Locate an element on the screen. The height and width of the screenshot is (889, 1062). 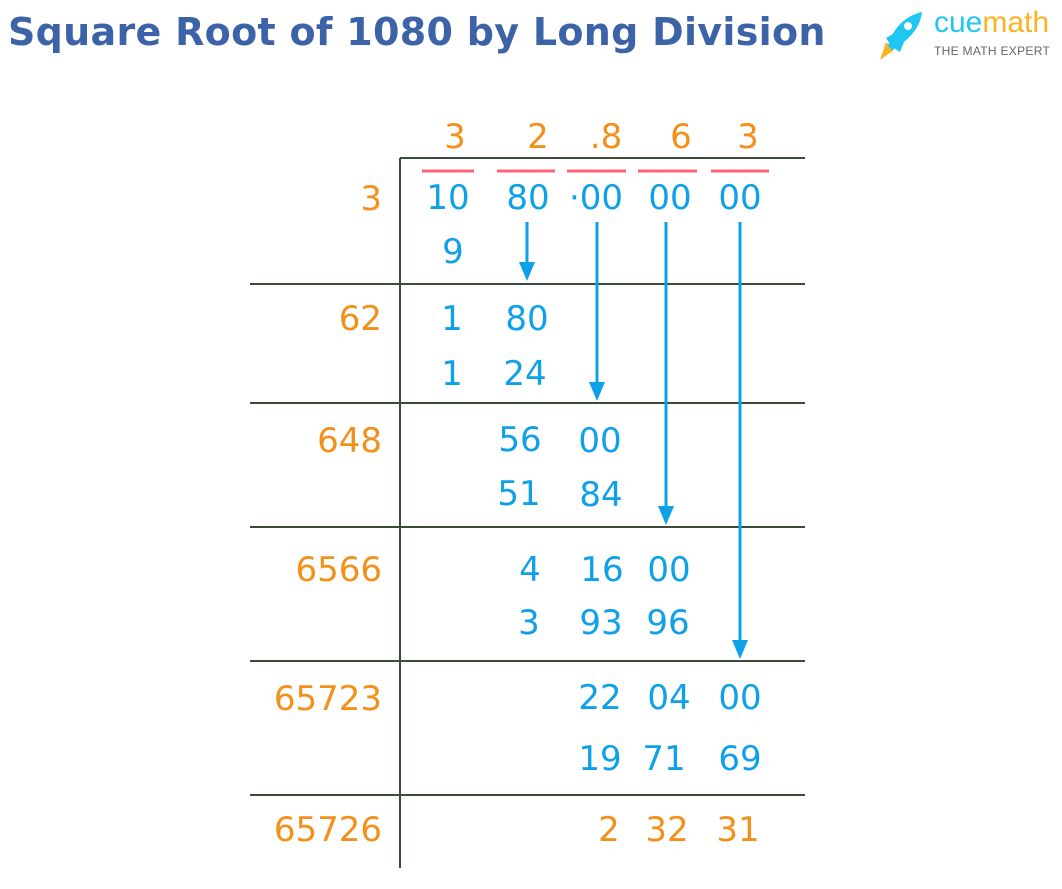
logo-cue: cue is located at coordinates (958, 22).